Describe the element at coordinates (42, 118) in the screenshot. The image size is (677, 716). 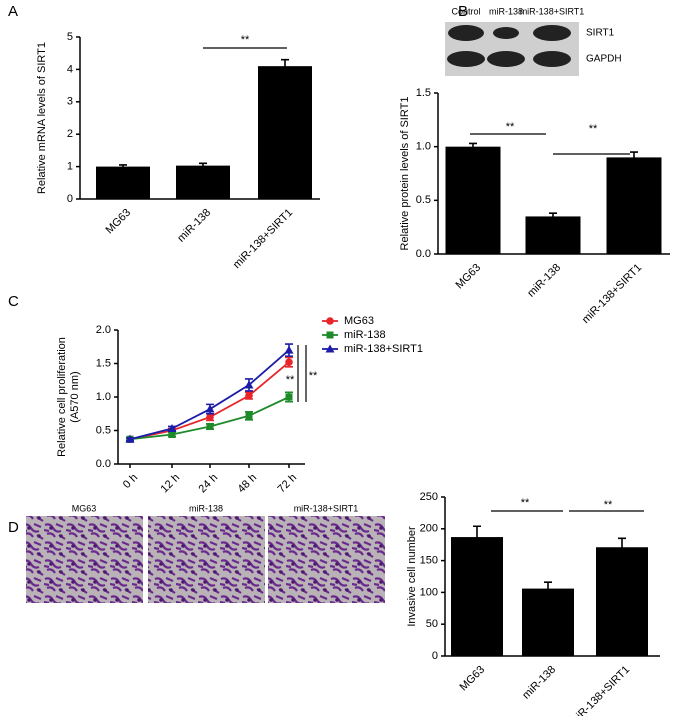
I see `y-axis-label: Relative mRNA levels of SIRT1` at that location.